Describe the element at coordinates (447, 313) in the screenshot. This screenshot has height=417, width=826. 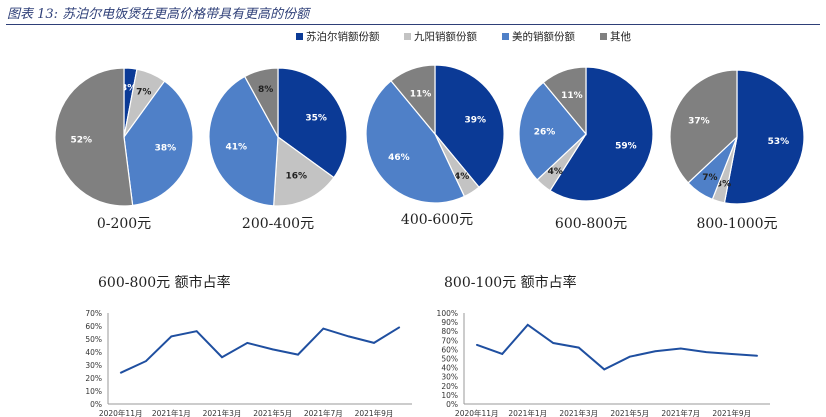
I see `line-chart-1-ytick-10: 100%` at that location.